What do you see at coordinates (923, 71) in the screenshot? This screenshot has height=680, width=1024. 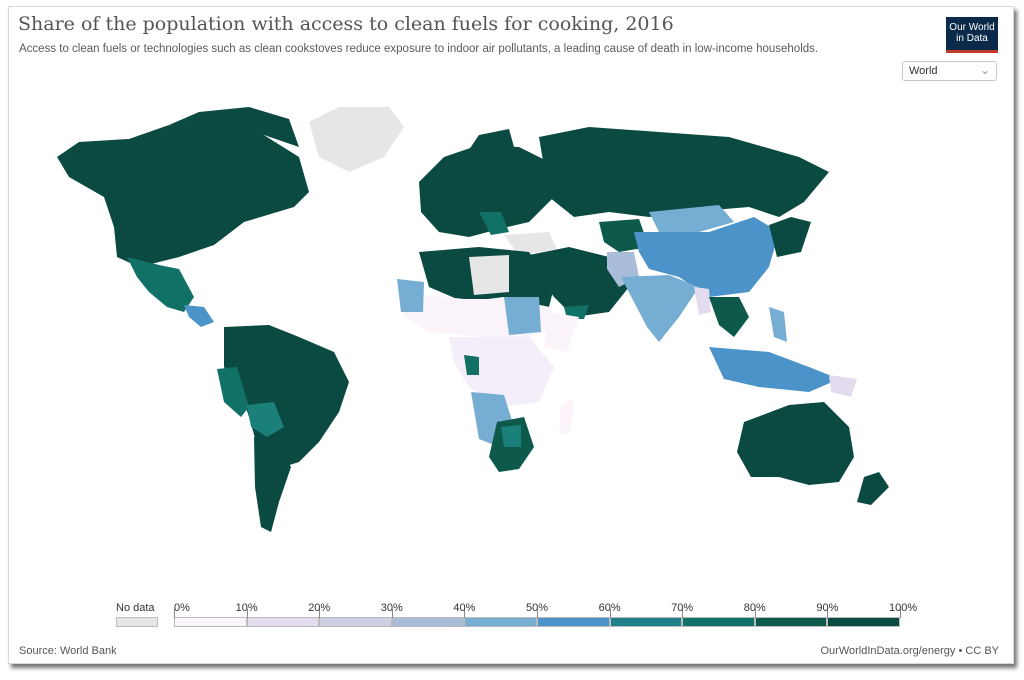 I see `region-select-value: World` at bounding box center [923, 71].